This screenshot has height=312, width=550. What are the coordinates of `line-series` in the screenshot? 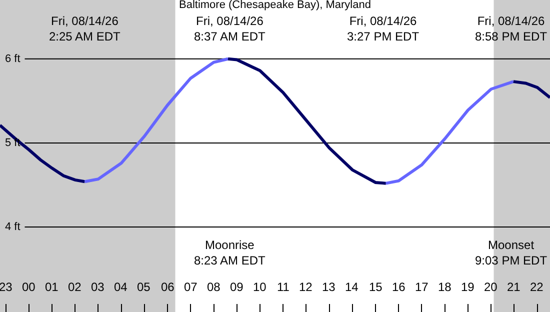 It's located at (531, 90).